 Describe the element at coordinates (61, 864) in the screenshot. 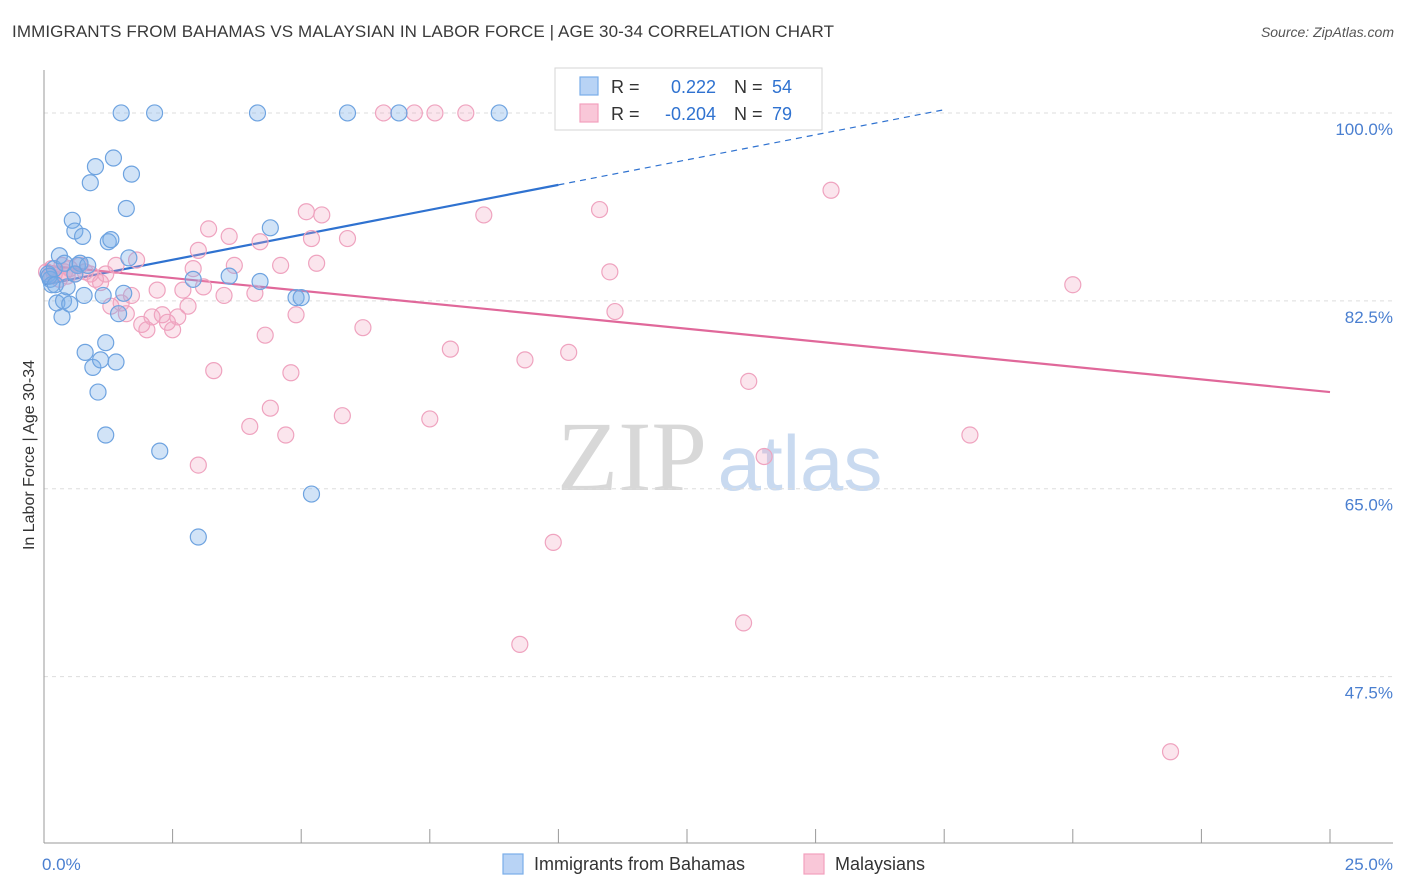

I see `x-tick-label: 0.0%` at that location.